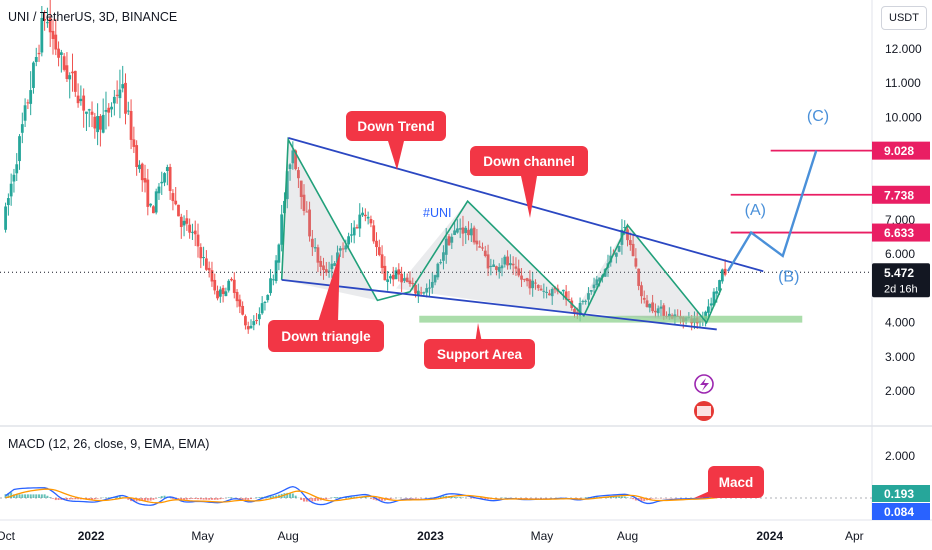  Describe the element at coordinates (542, 536) in the screenshot. I see `x-tick-label: May` at that location.